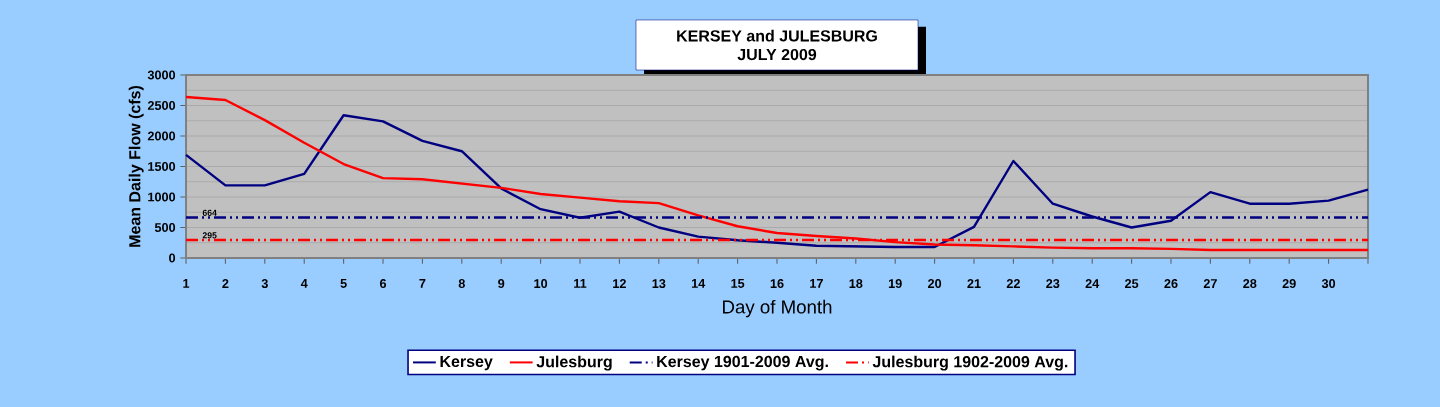  I want to click on x-tick-label: 22, so click(1013, 283).